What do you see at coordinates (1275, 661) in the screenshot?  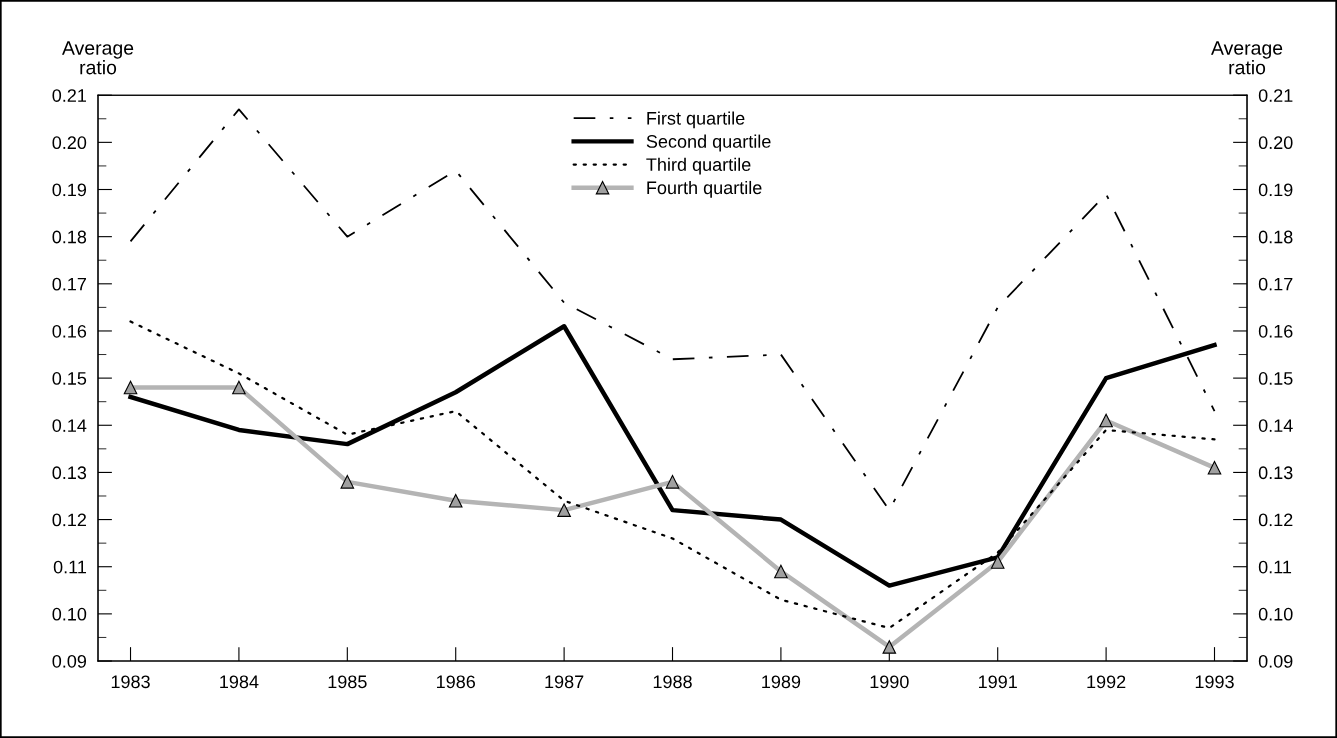 I see `y2-tick-label: 0.09` at bounding box center [1275, 661].